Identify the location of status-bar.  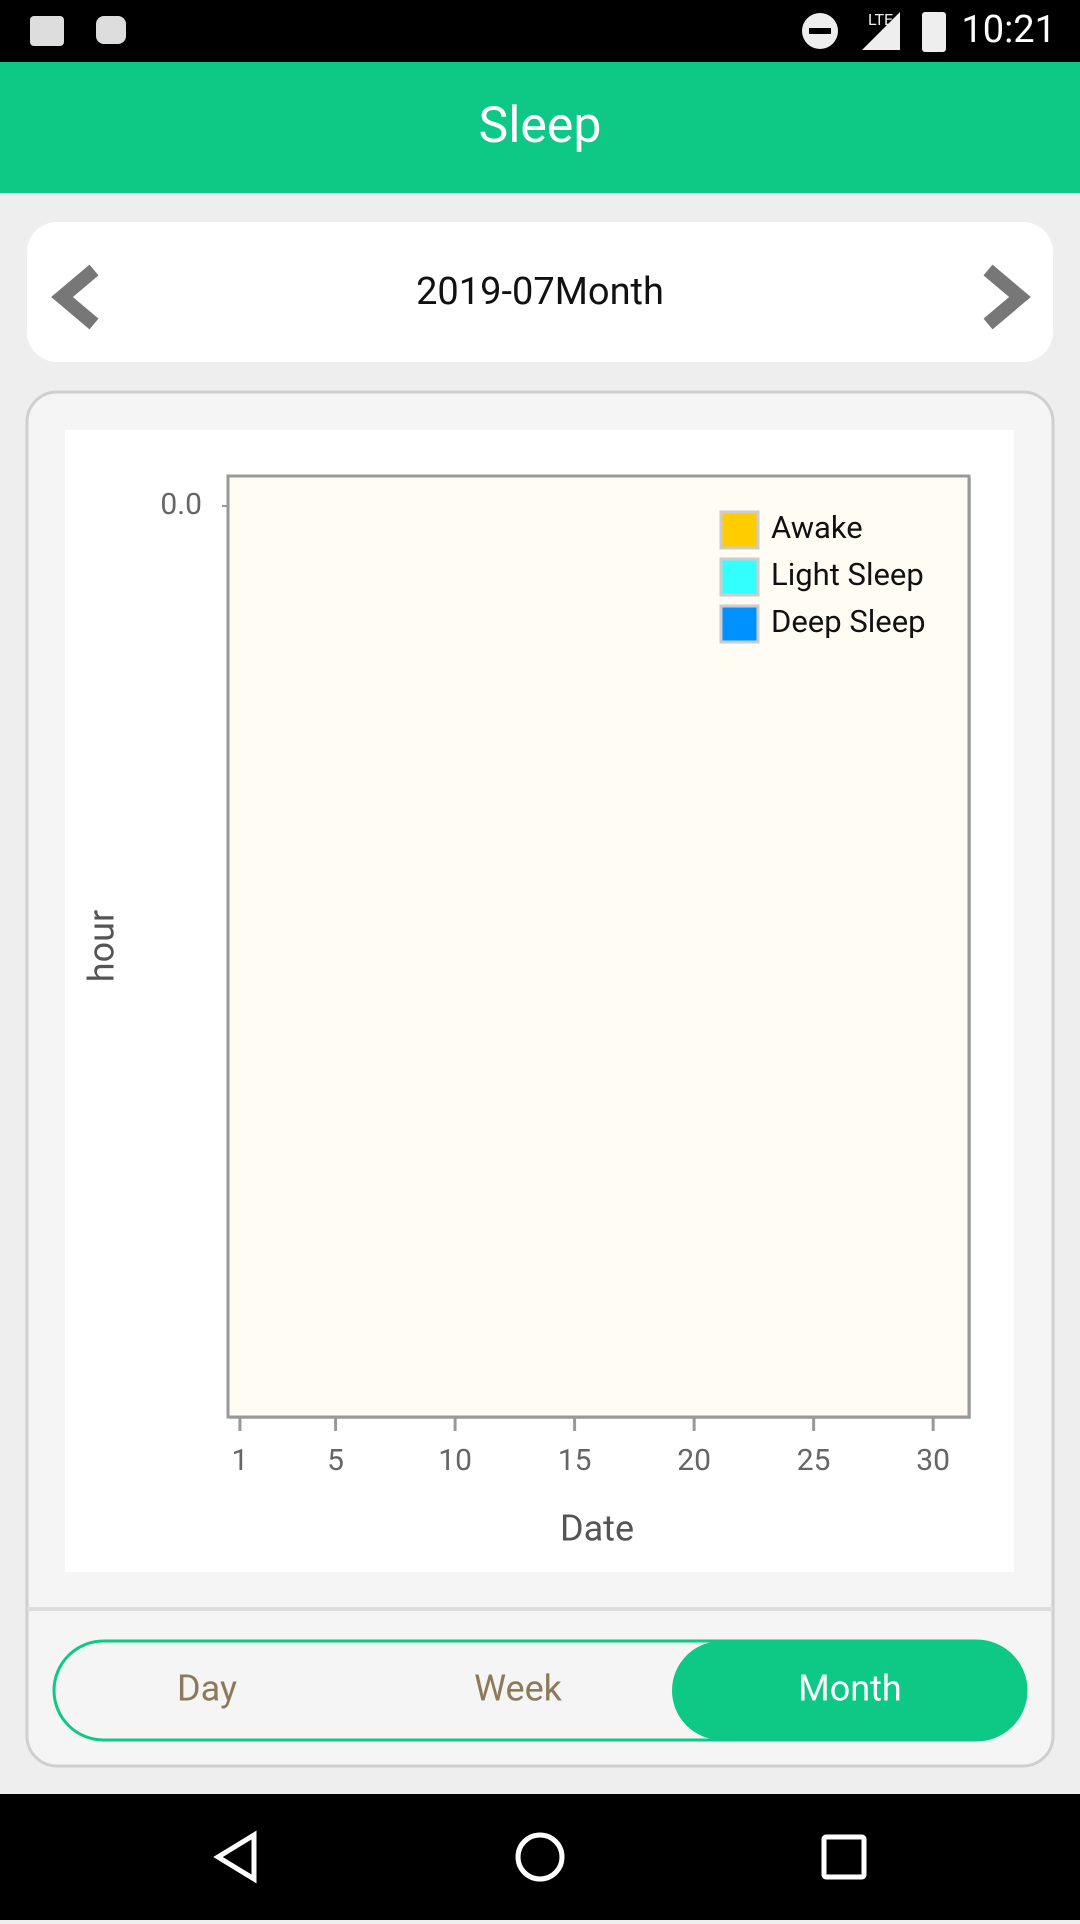
(540, 31).